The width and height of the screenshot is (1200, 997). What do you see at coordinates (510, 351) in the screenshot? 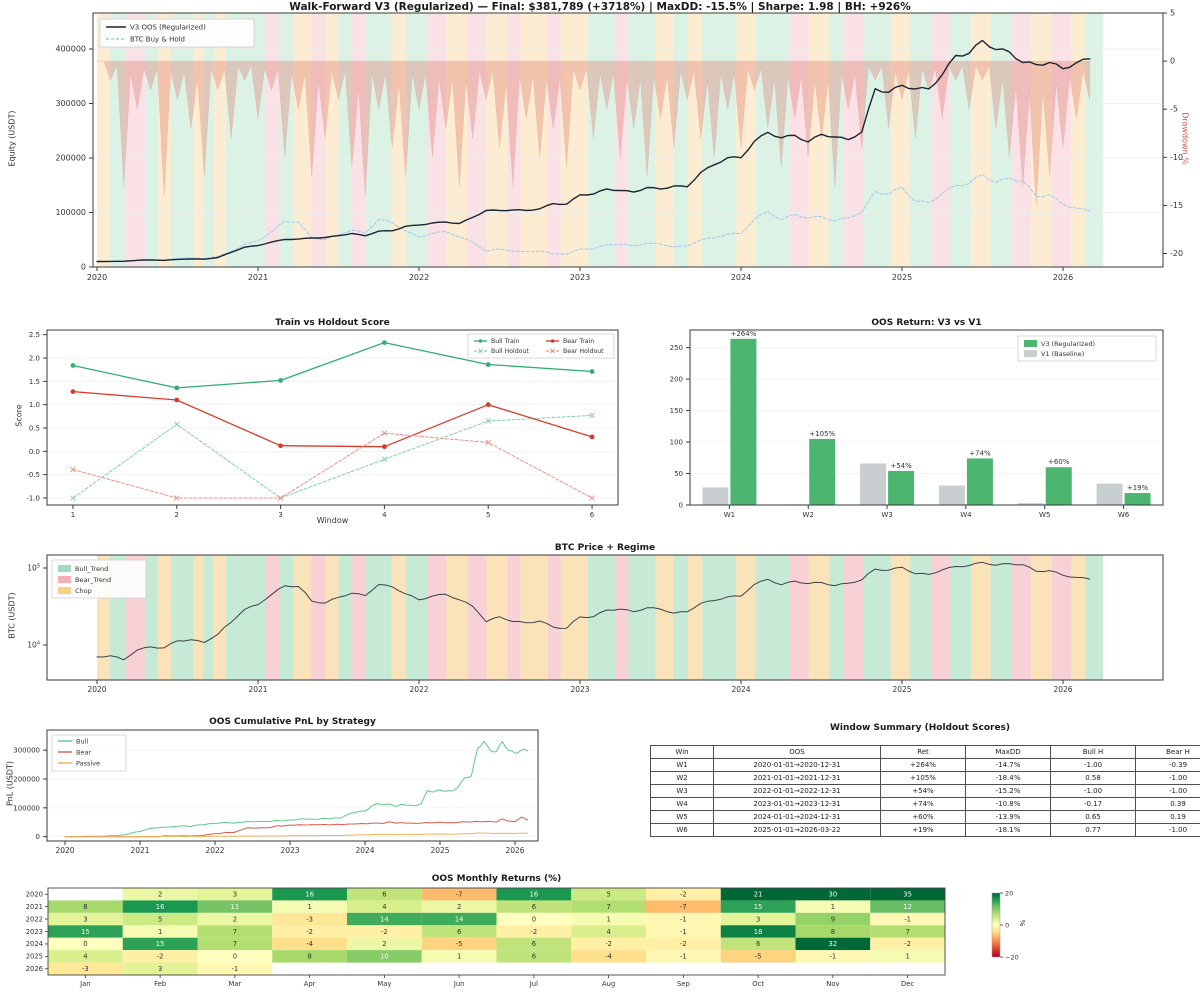
I see `legend-entry: Bull Holdout` at bounding box center [510, 351].